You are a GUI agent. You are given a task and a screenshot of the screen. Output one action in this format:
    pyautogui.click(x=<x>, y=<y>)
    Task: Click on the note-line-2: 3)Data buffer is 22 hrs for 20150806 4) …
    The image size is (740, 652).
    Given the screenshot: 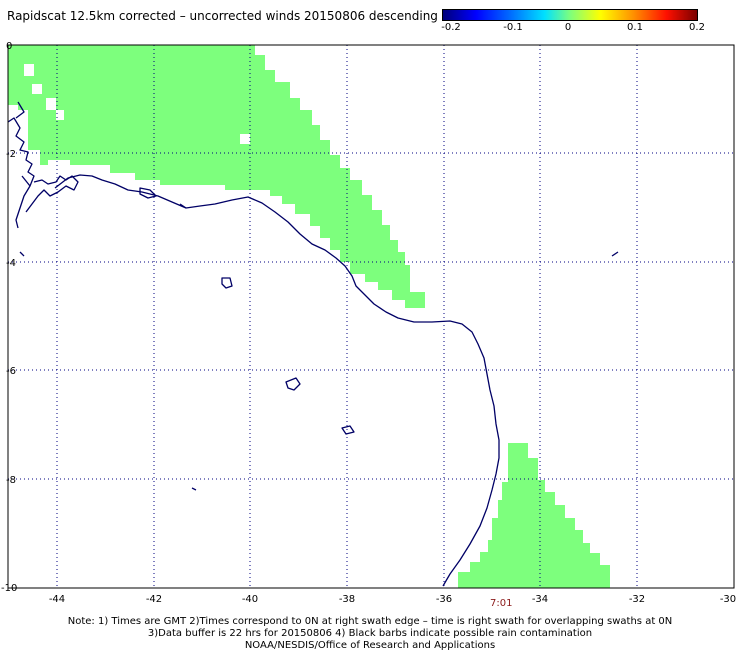 What is the action you would take?
    pyautogui.click(x=370, y=633)
    